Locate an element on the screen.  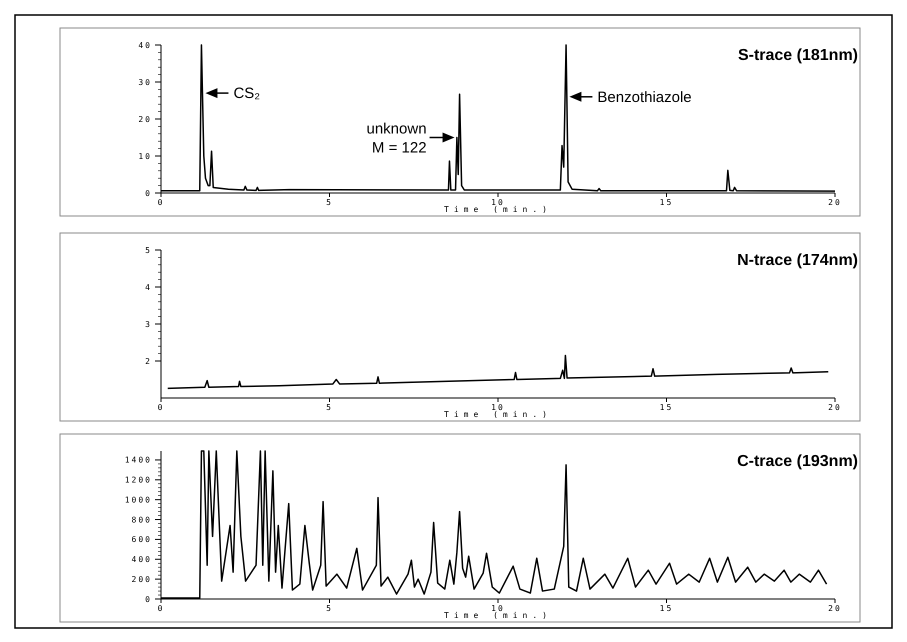
y-tick-label: 1000 is located at coordinates (138, 499).